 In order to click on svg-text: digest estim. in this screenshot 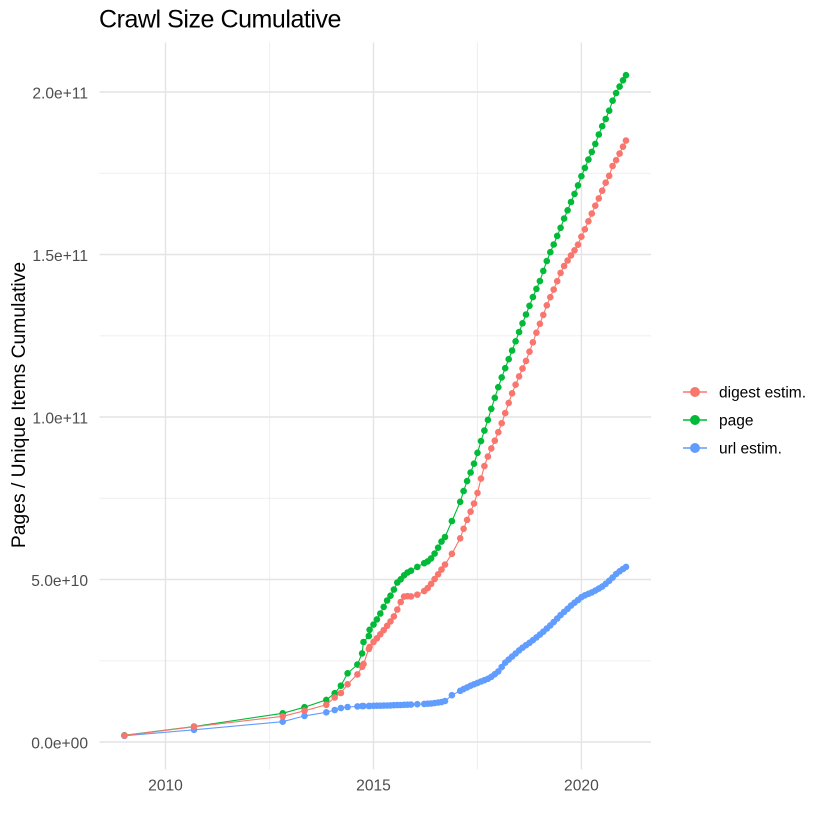, I will do `click(762, 393)`.